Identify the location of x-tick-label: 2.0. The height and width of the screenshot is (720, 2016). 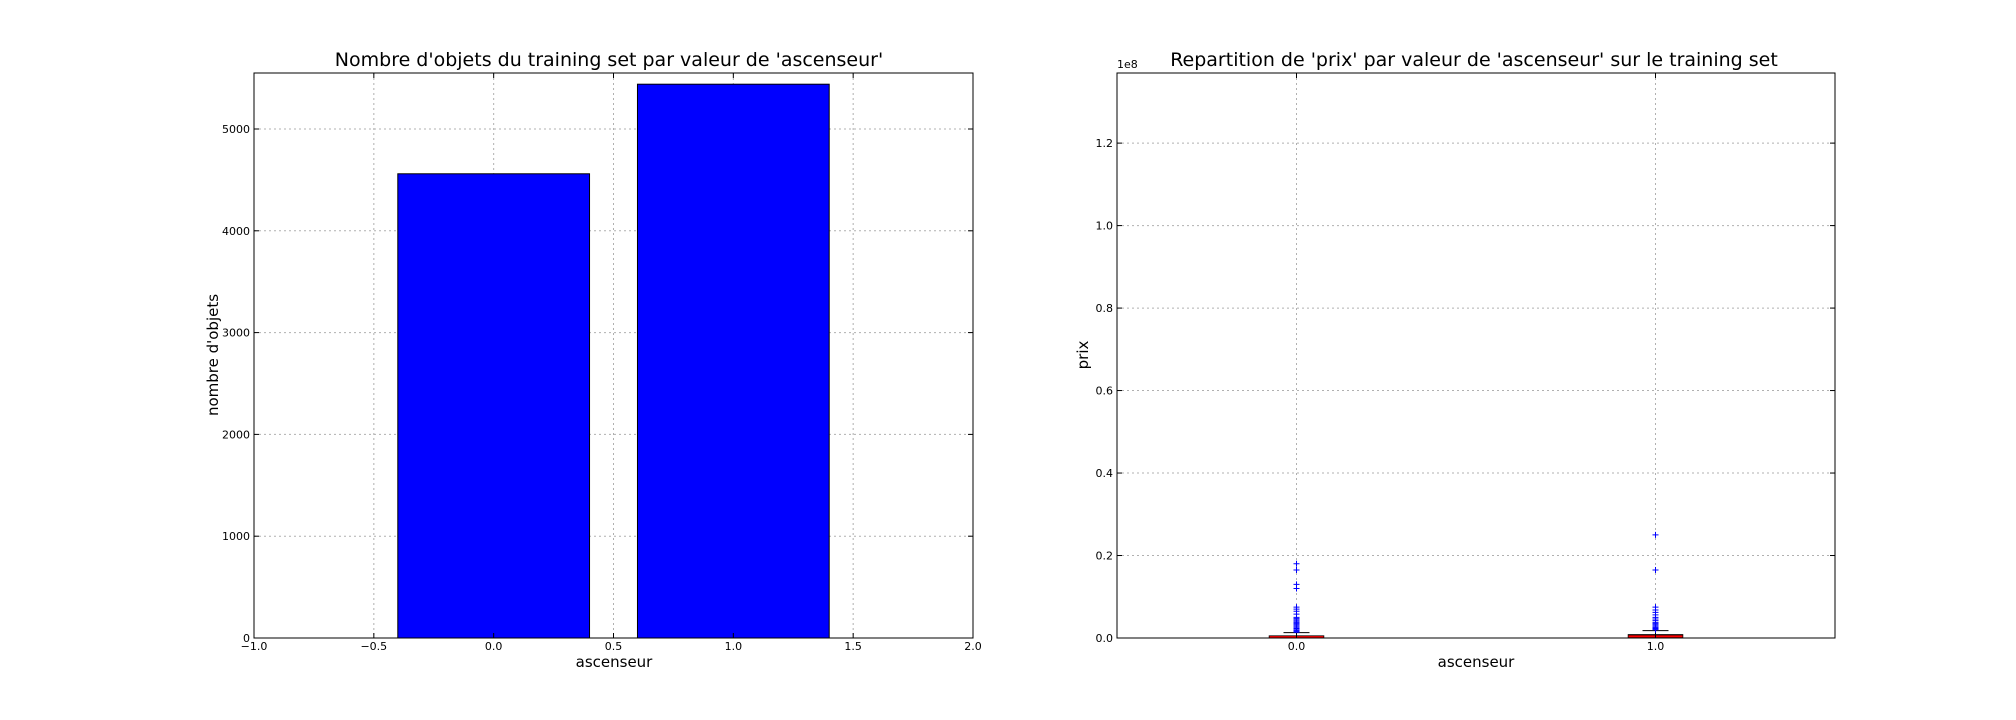
(973, 646).